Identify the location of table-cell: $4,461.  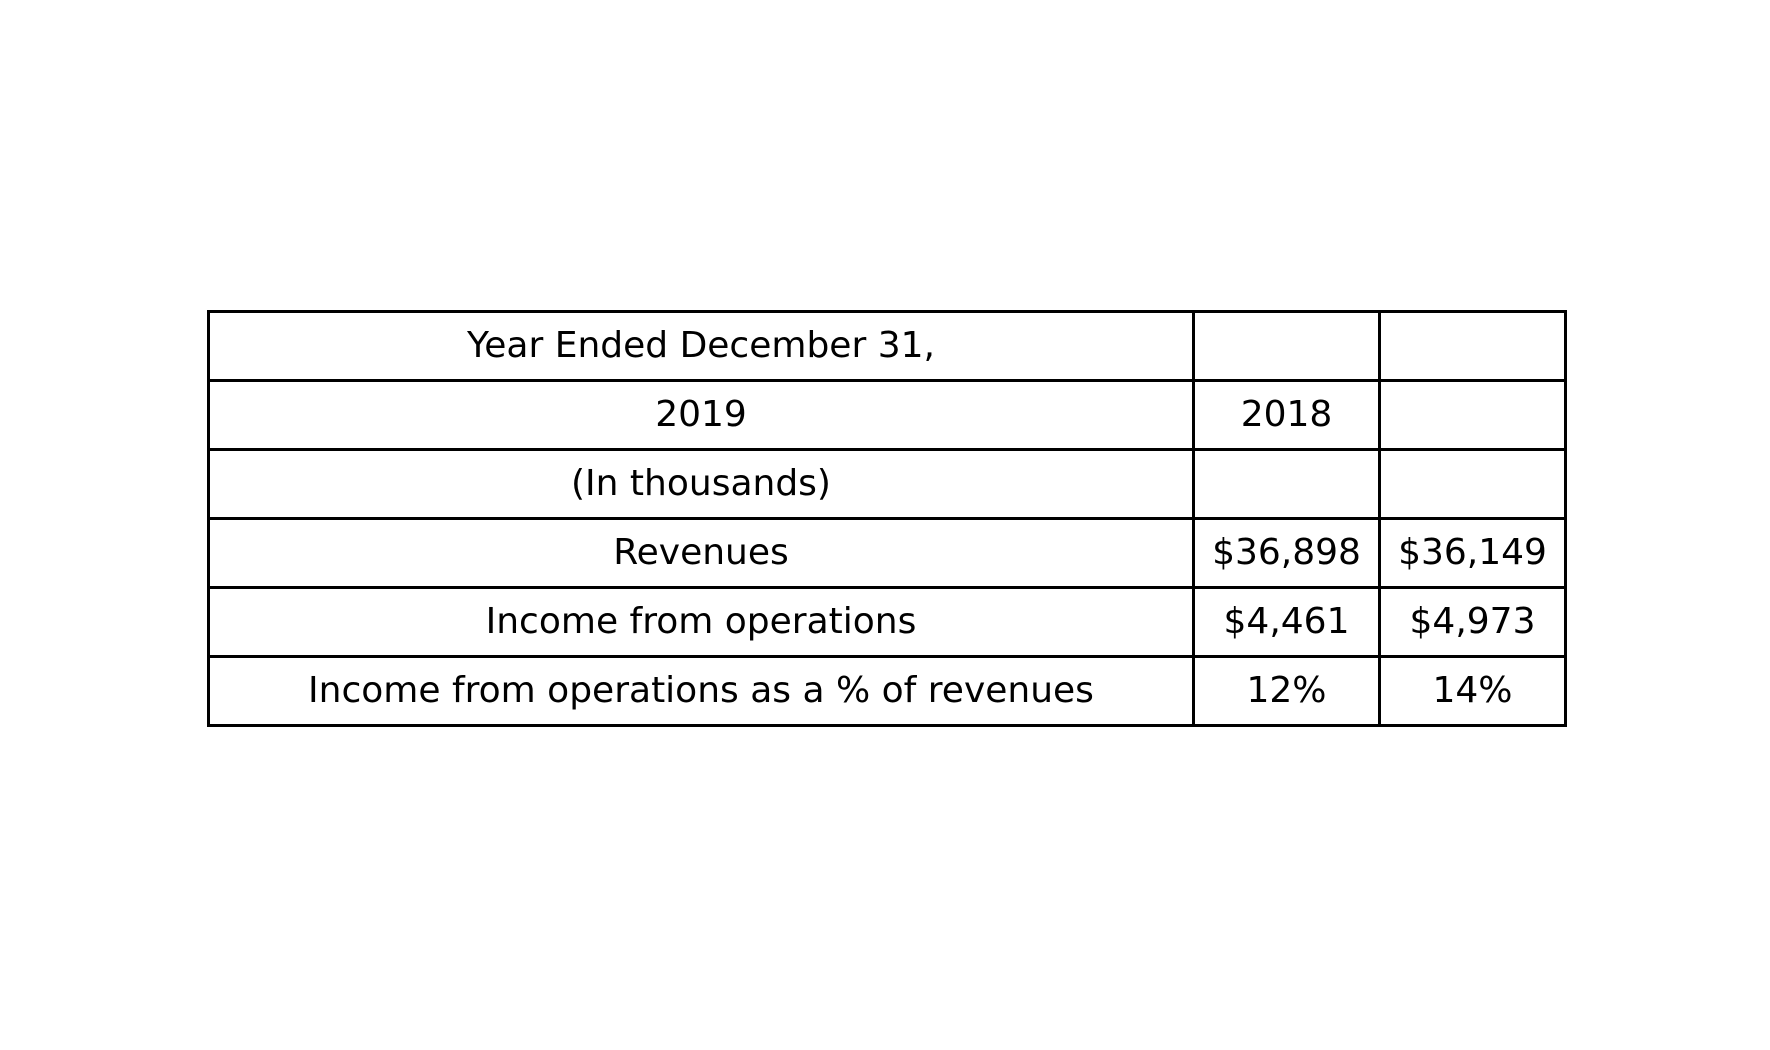
(1286, 622).